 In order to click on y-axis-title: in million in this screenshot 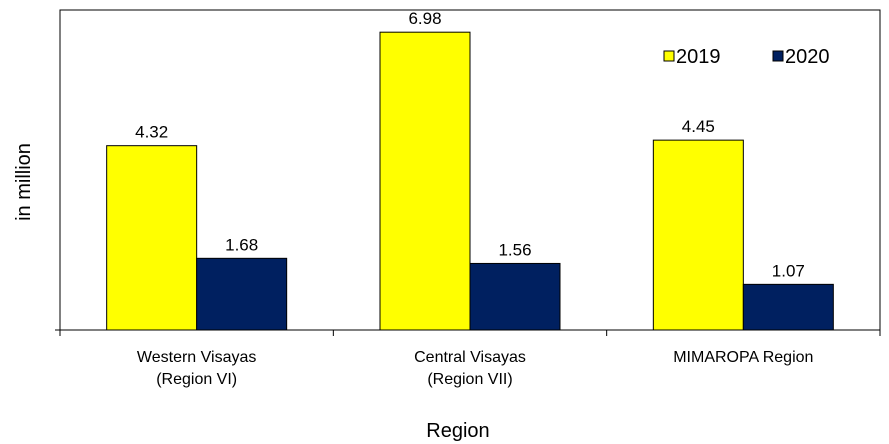, I will do `click(24, 182)`.